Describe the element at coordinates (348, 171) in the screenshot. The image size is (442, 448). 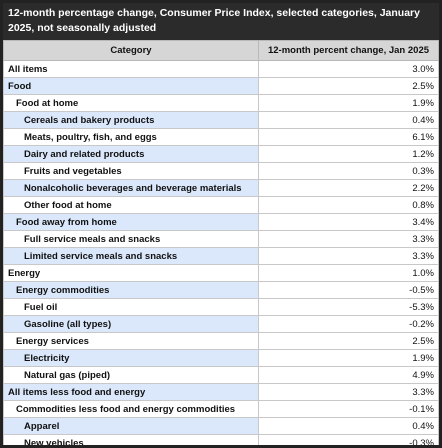
I see `percent-change-cell: 0.3%` at that location.